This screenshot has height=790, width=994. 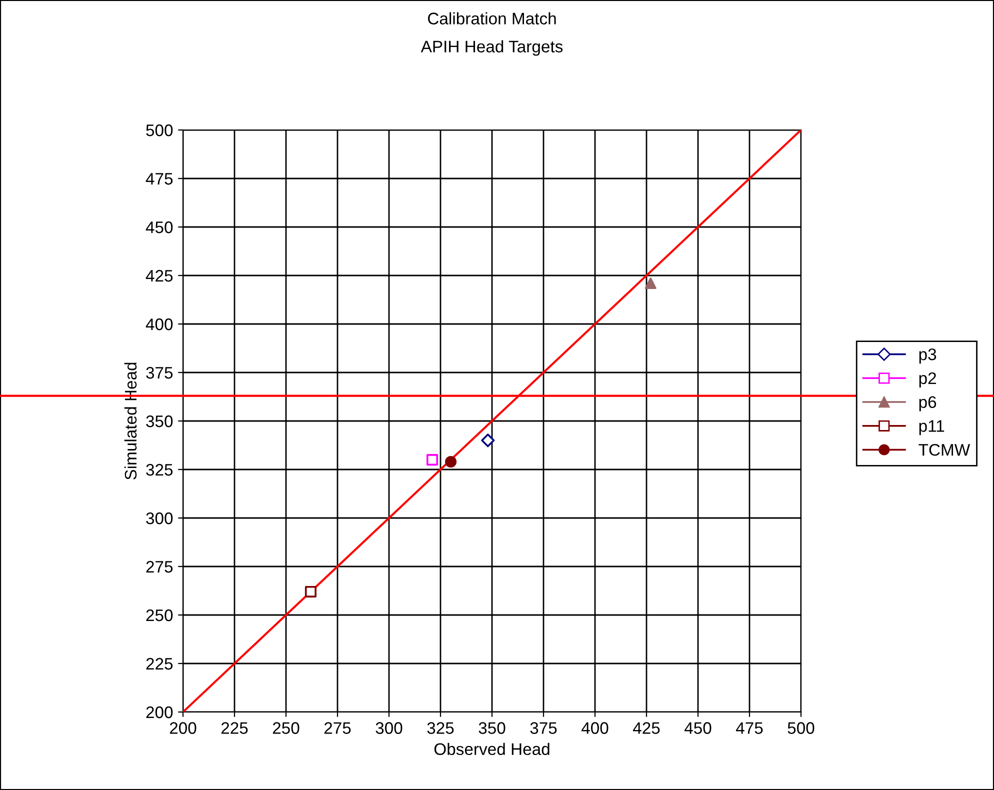 I want to click on x-tick-label: 225, so click(x=234, y=728).